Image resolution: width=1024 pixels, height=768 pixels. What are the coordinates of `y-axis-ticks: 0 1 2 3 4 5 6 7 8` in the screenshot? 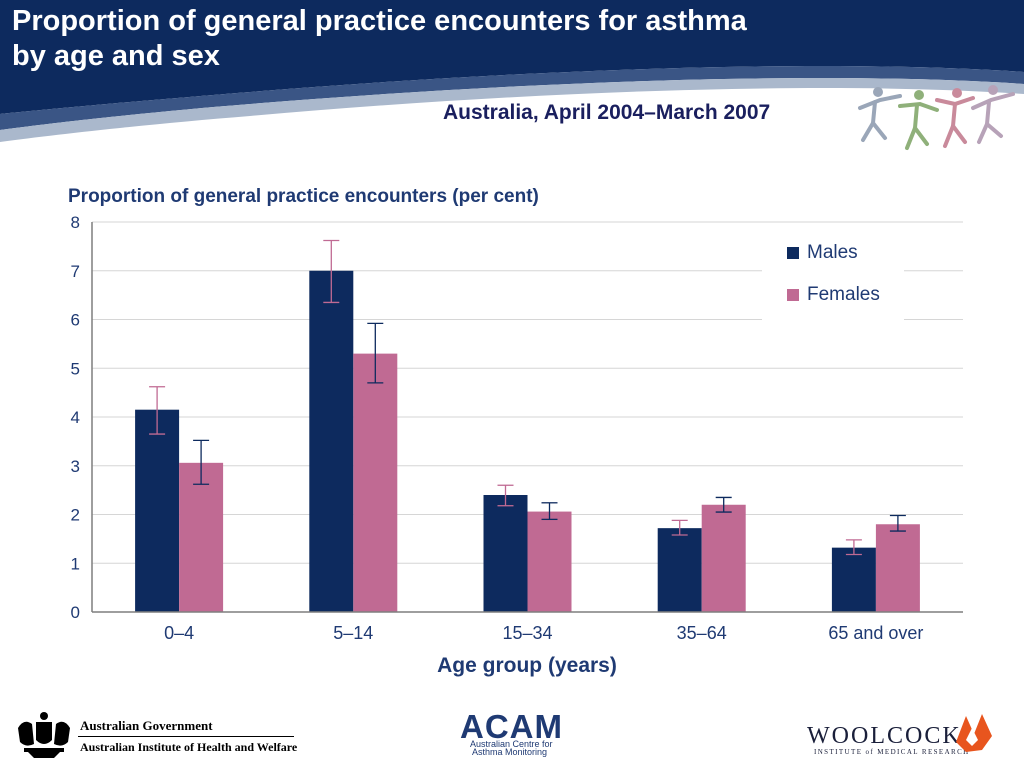 It's located at (75, 417).